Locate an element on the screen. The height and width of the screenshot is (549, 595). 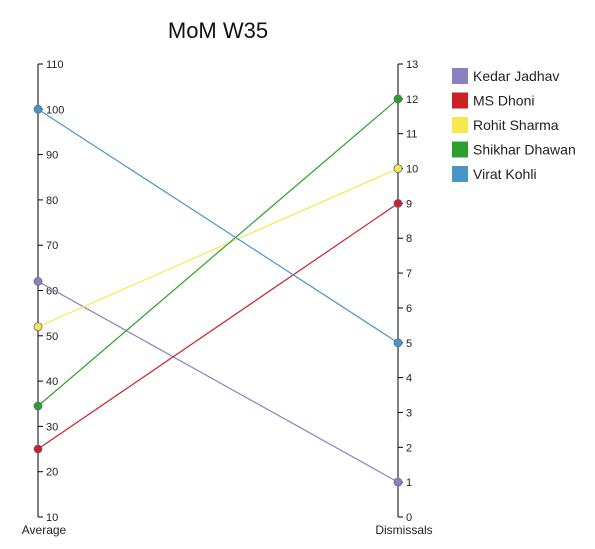
tick-label: 110 is located at coordinates (55, 65).